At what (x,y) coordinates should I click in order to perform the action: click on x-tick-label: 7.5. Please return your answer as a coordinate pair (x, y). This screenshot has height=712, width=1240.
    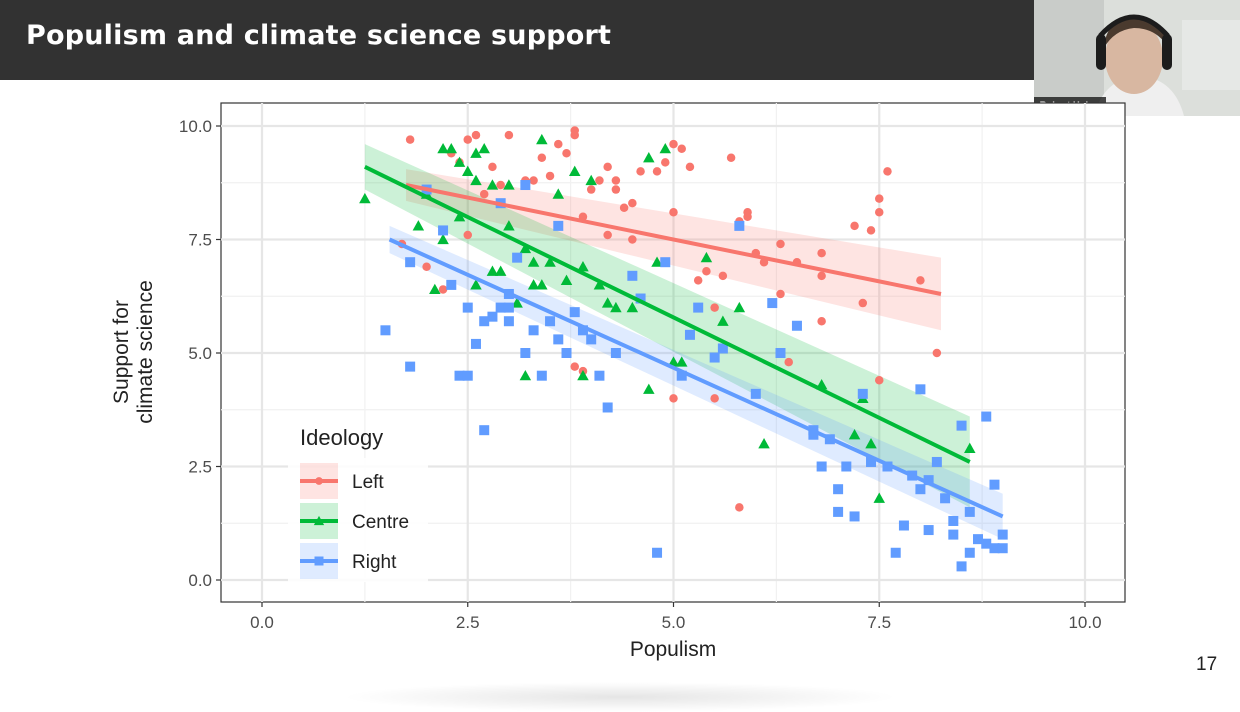
    Looking at the image, I should click on (879, 622).